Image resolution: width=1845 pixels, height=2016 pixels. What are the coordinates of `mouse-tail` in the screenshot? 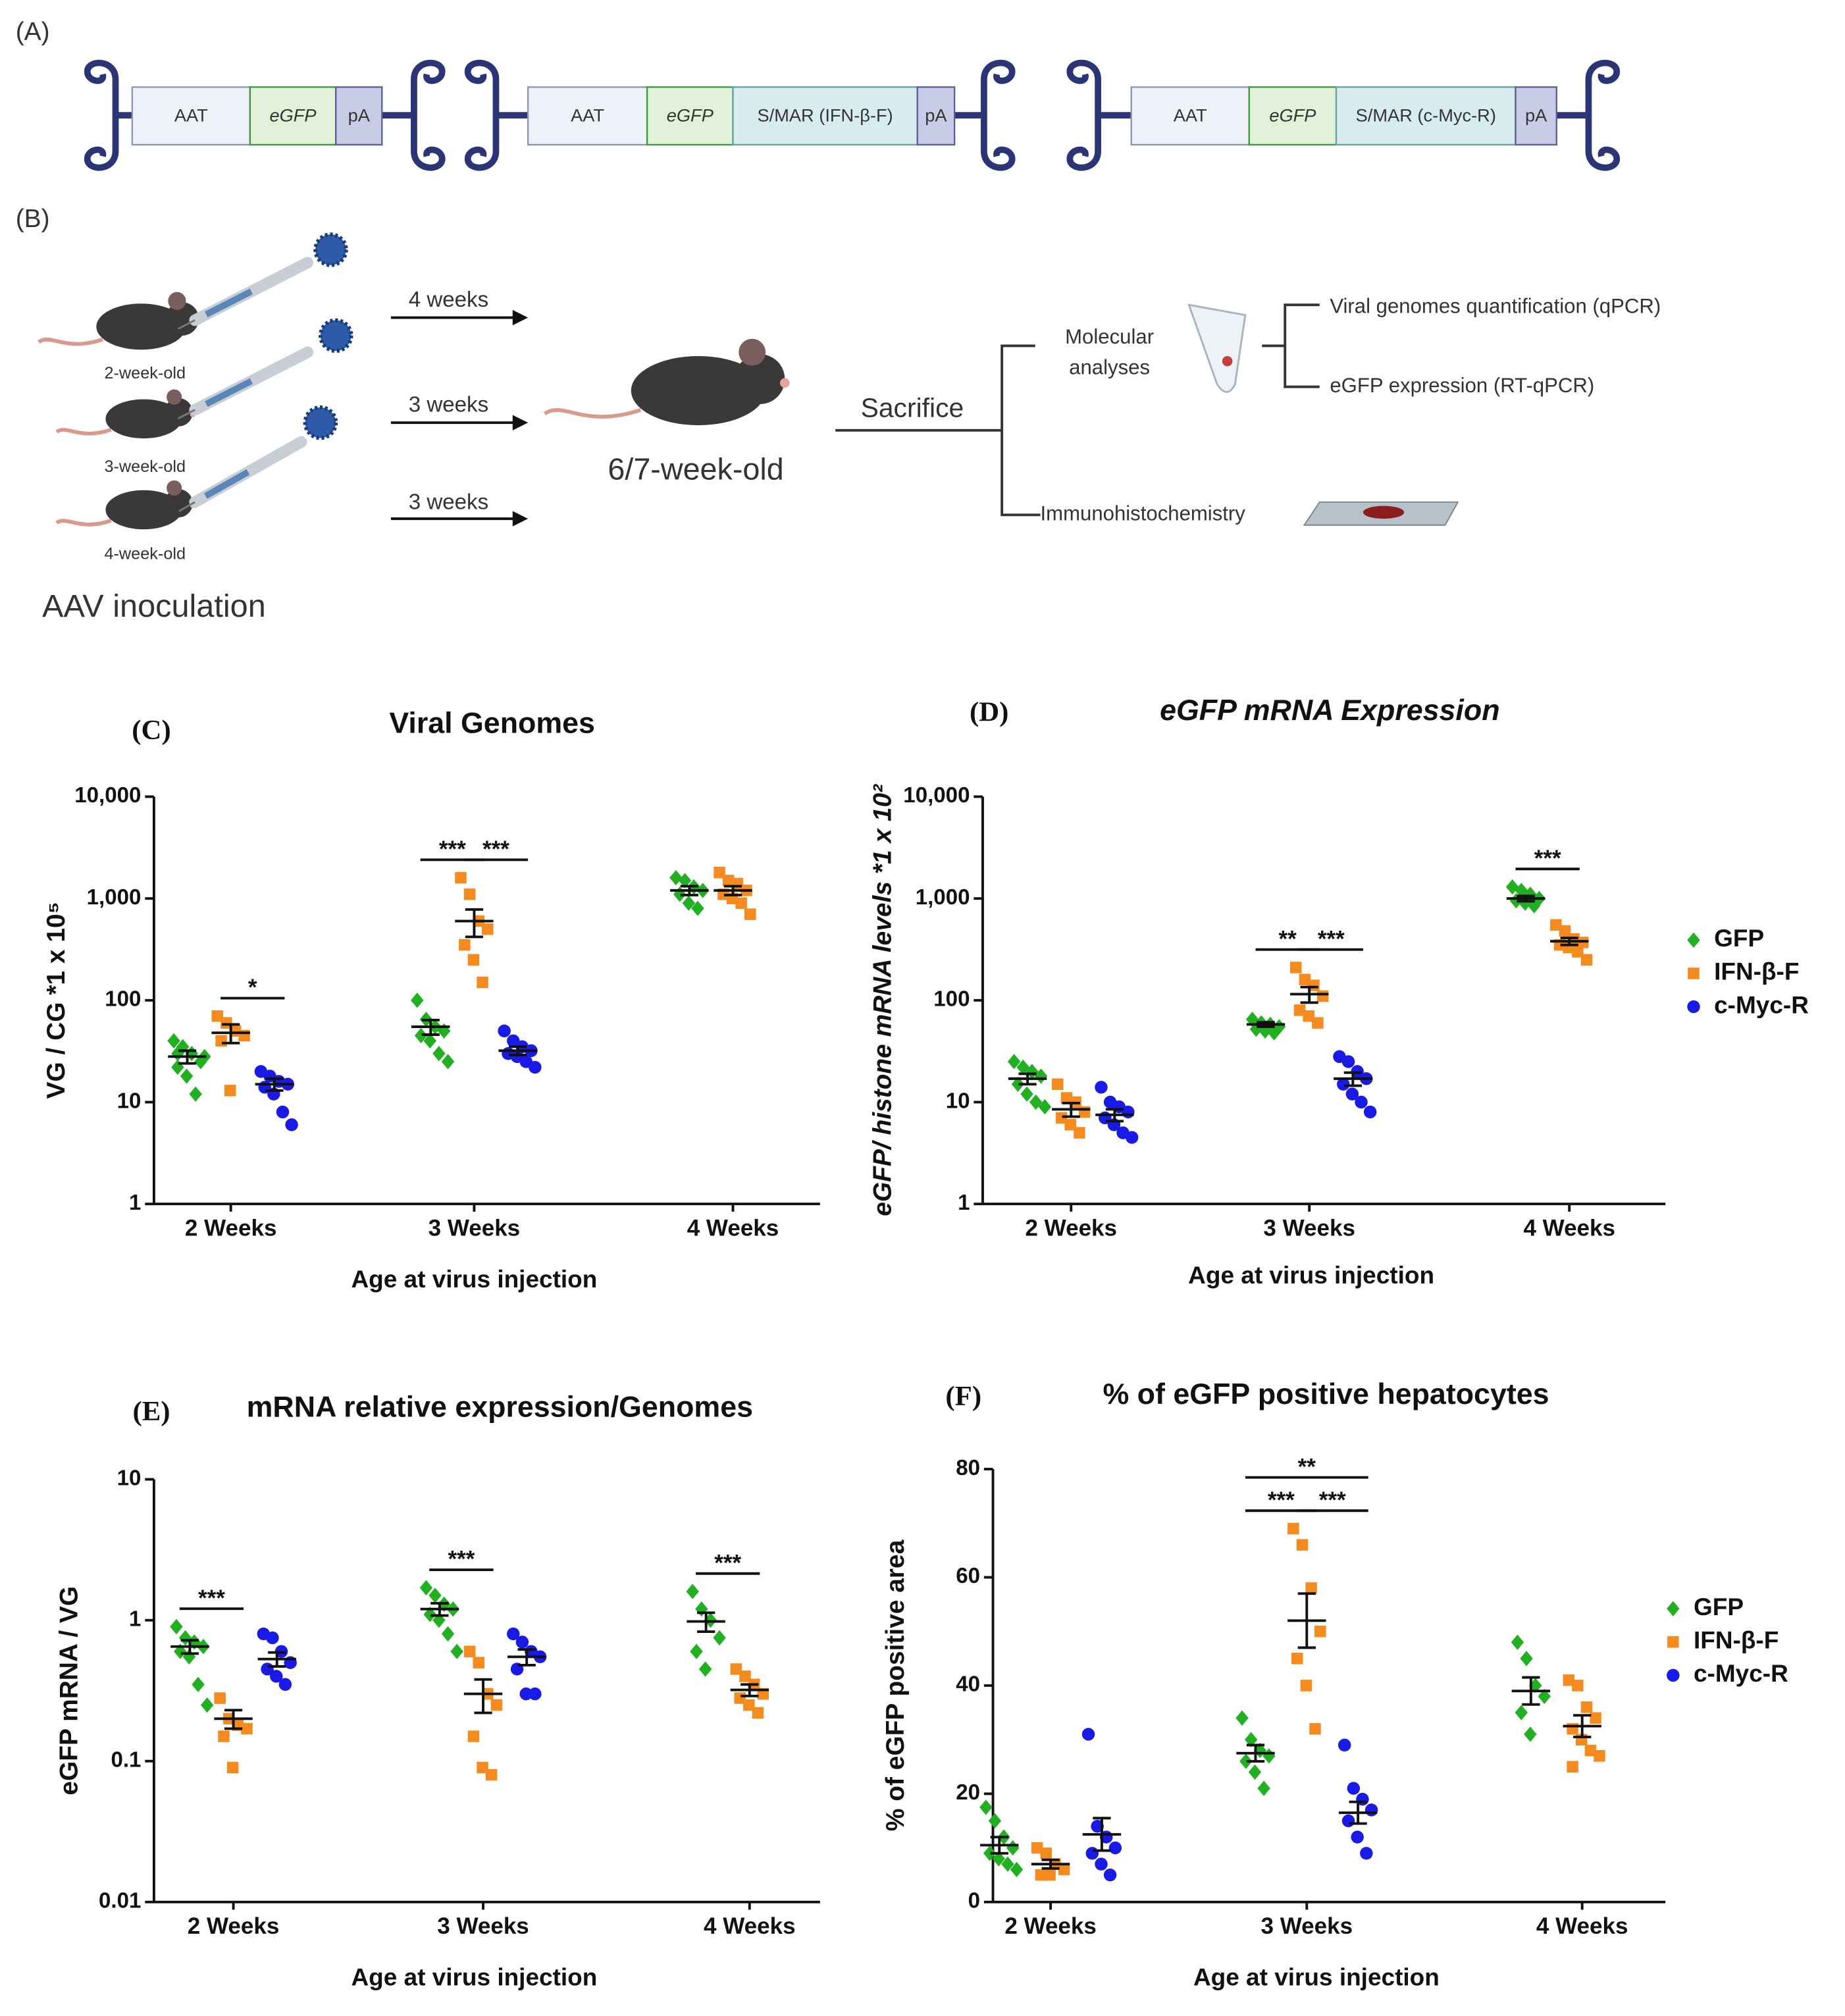 It's located at (70, 341).